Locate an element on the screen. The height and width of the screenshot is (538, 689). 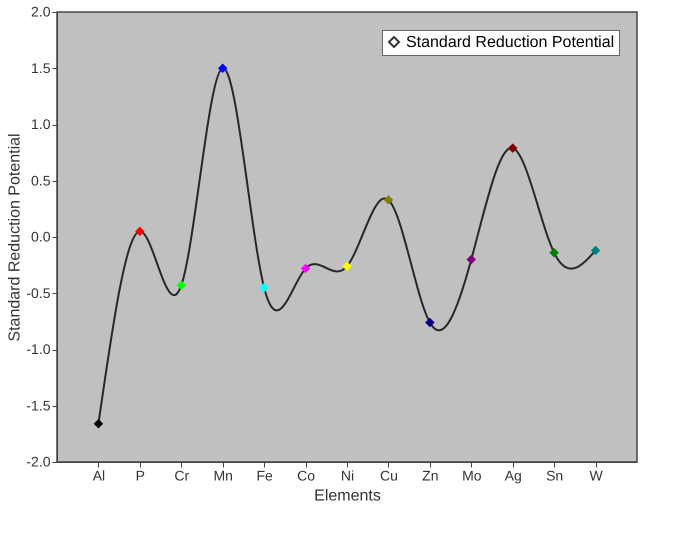
y-tick-label: -2.0 is located at coordinates (38, 462).